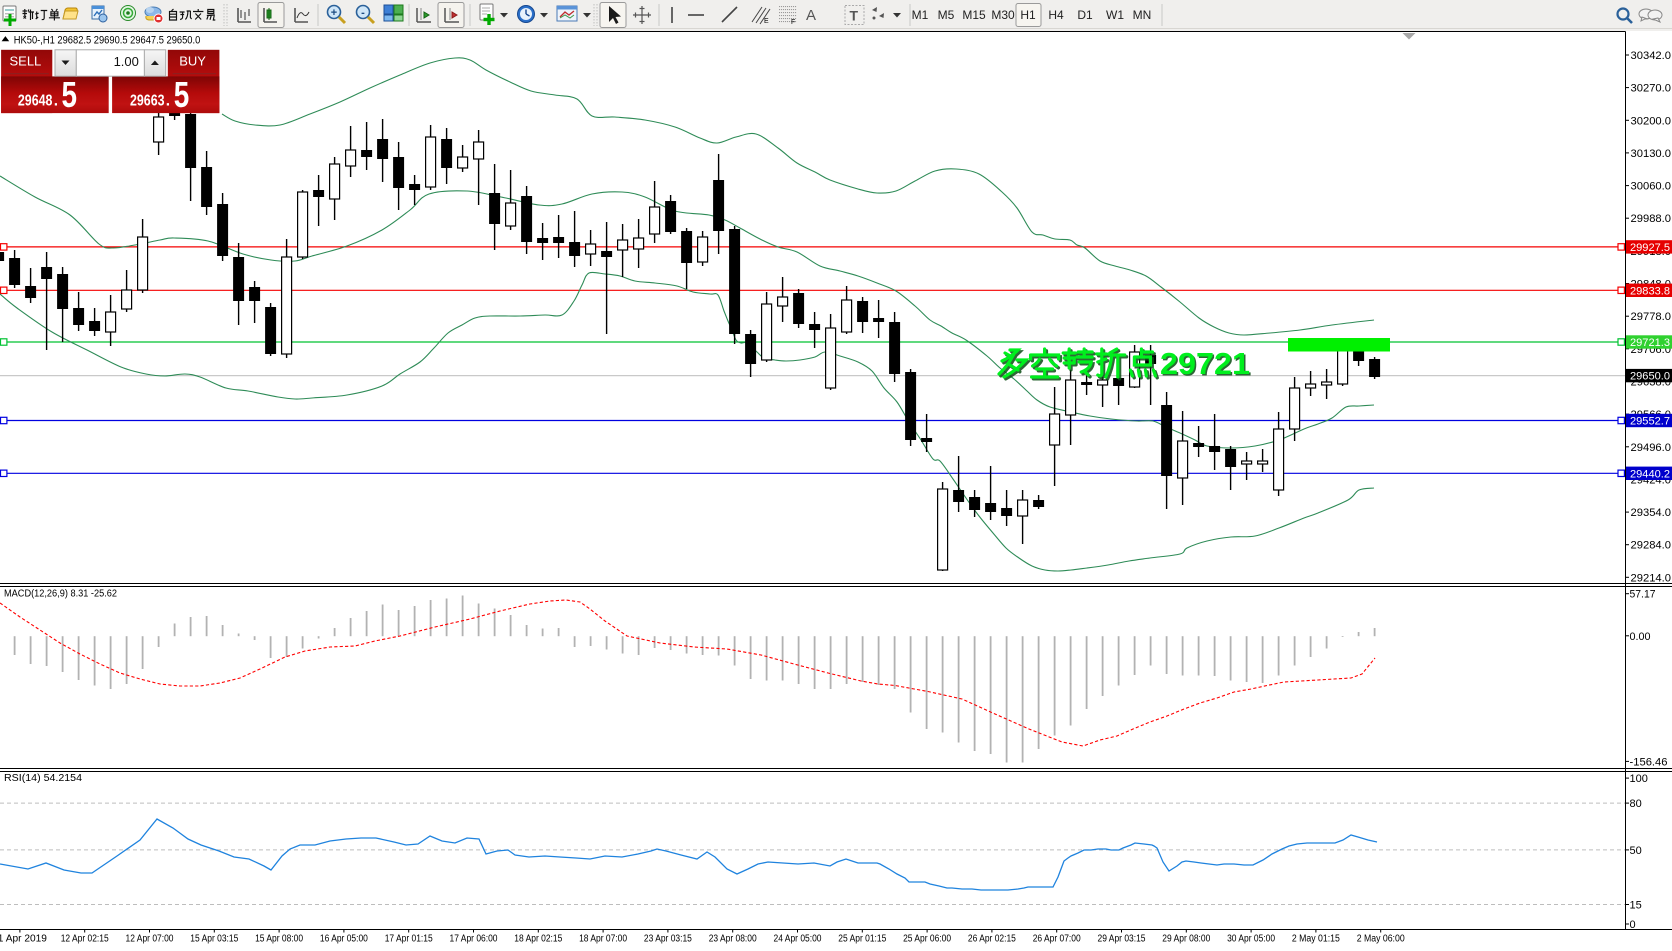 The width and height of the screenshot is (1672, 951). I want to click on svg-text: 11 Apr 2019, so click(23, 939).